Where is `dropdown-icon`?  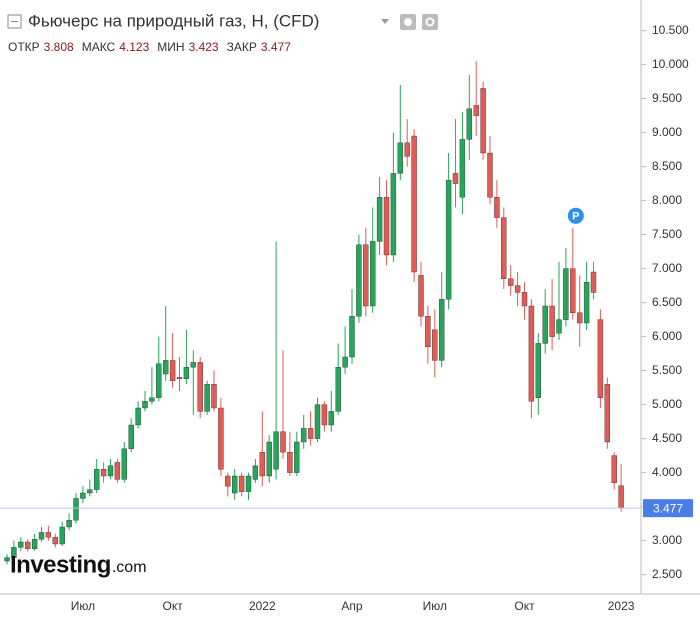
dropdown-icon is located at coordinates (385, 21).